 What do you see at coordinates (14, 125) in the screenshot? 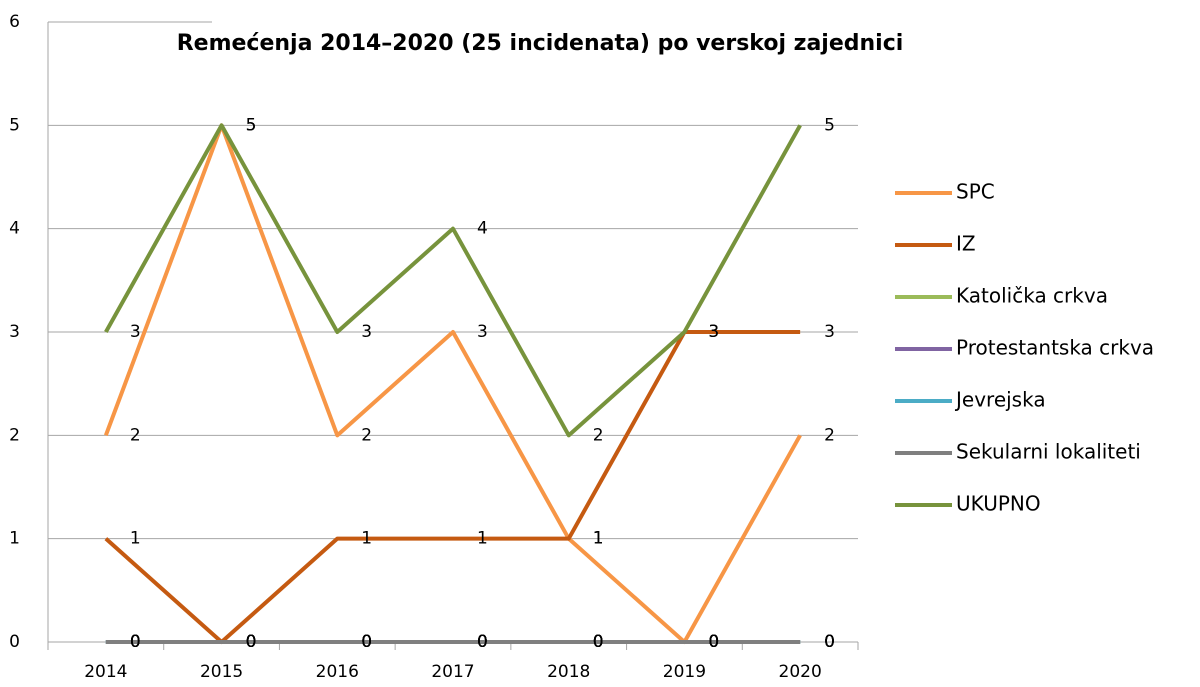
I see `y-tick-label: 5` at bounding box center [14, 125].